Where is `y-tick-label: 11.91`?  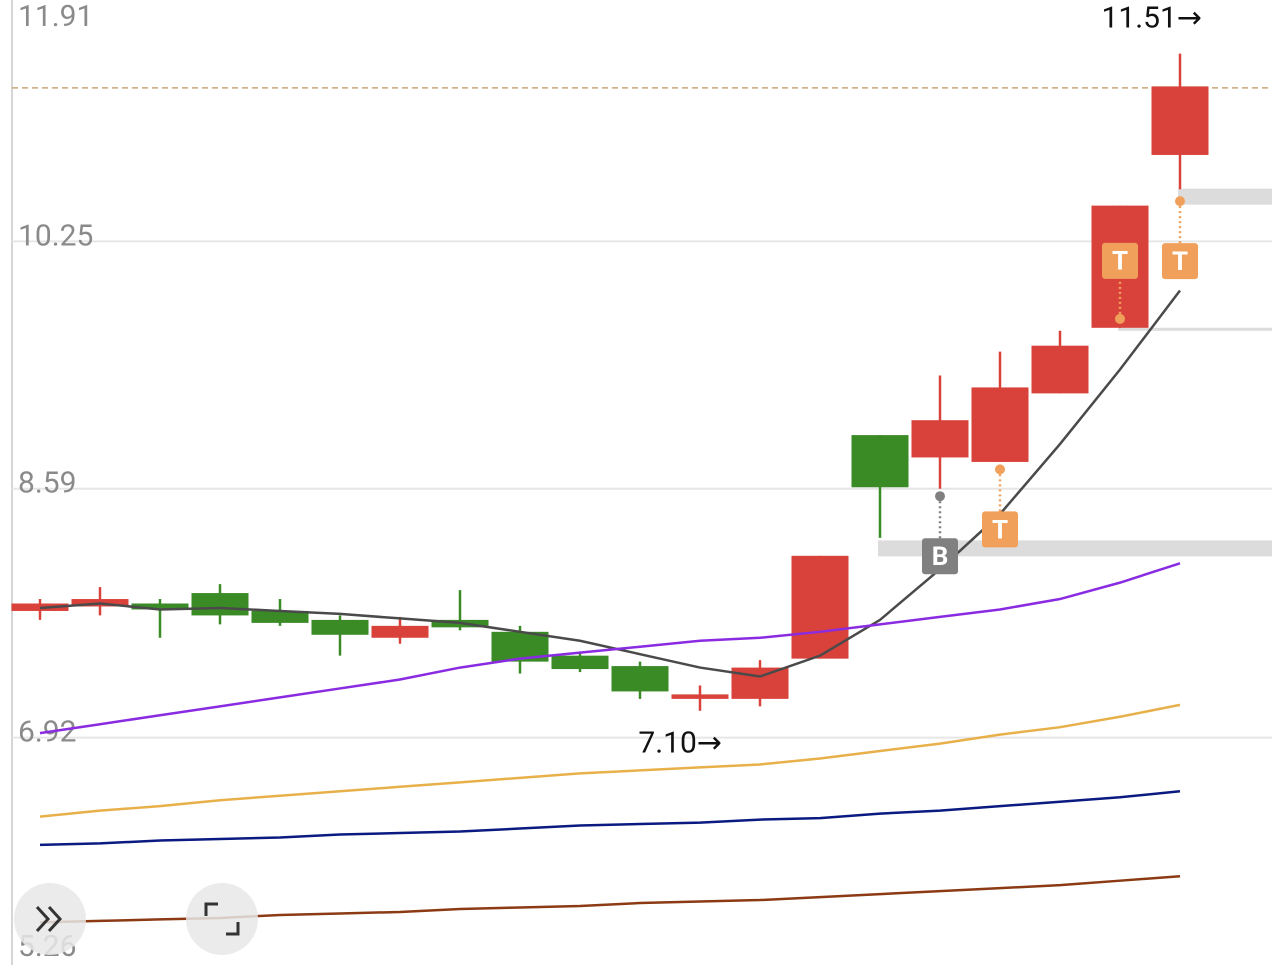
y-tick-label: 11.91 is located at coordinates (55, 17).